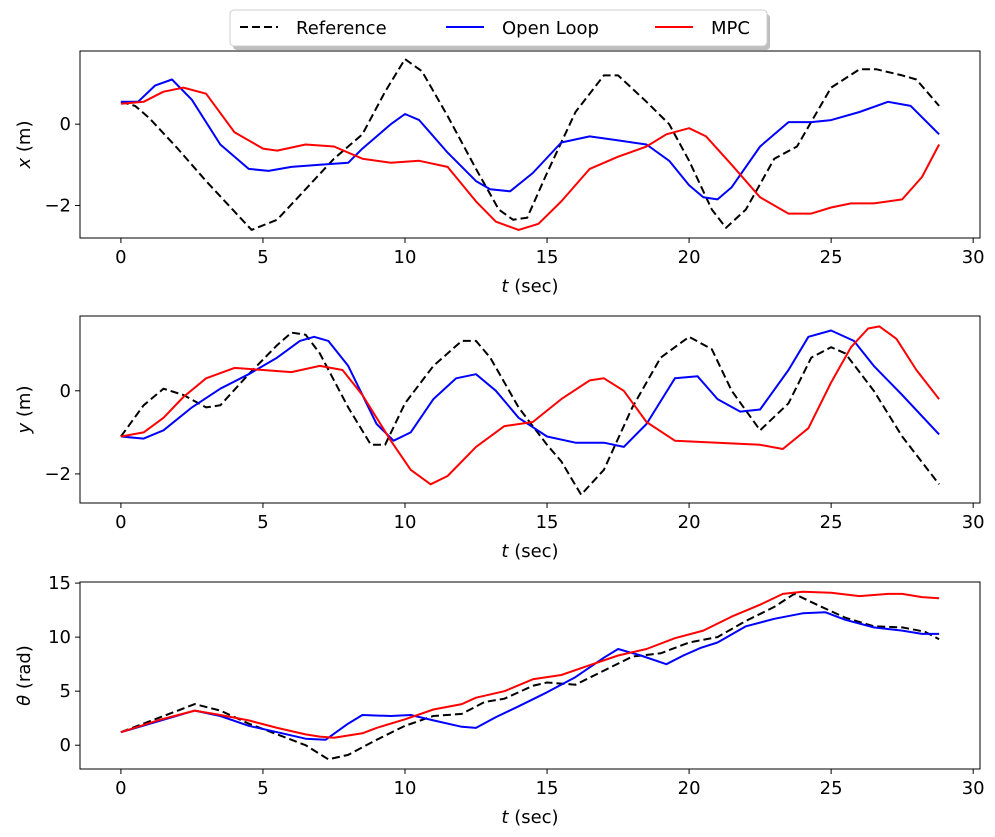 The height and width of the screenshot is (837, 995). I want to click on y-tick-label: 10, so click(59, 637).